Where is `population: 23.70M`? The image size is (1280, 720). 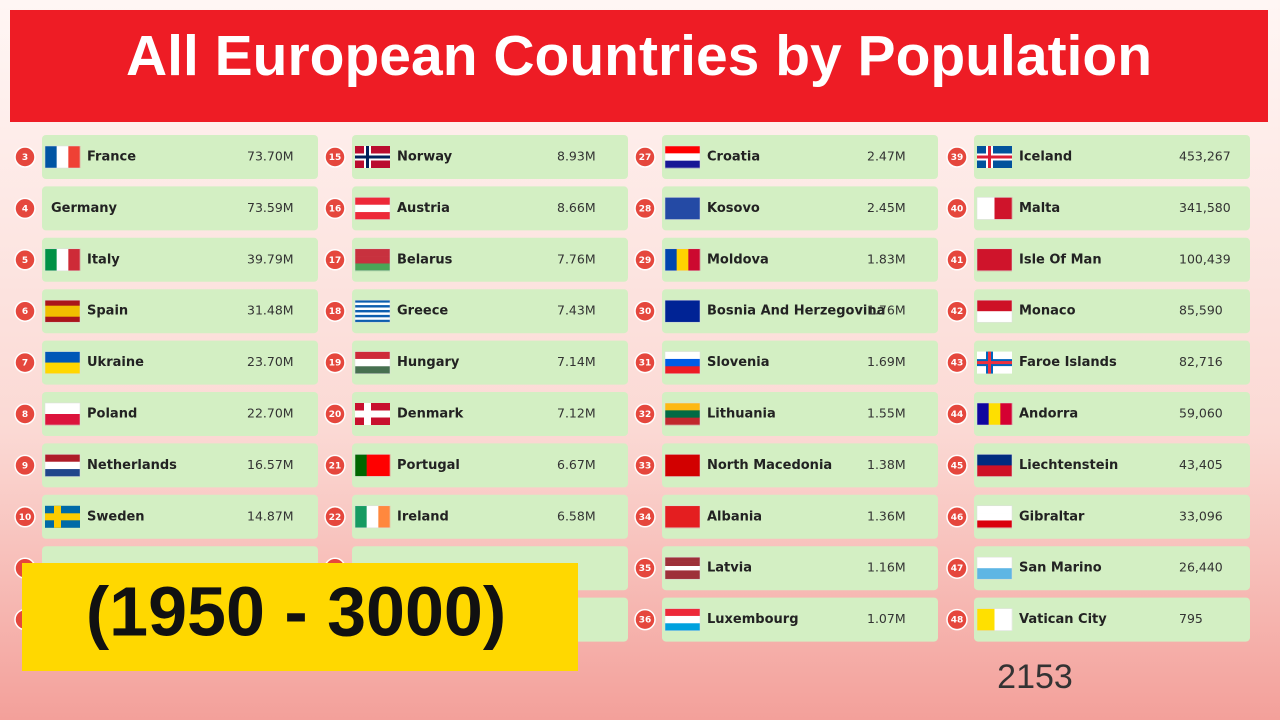
population: 23.70M is located at coordinates (270, 361).